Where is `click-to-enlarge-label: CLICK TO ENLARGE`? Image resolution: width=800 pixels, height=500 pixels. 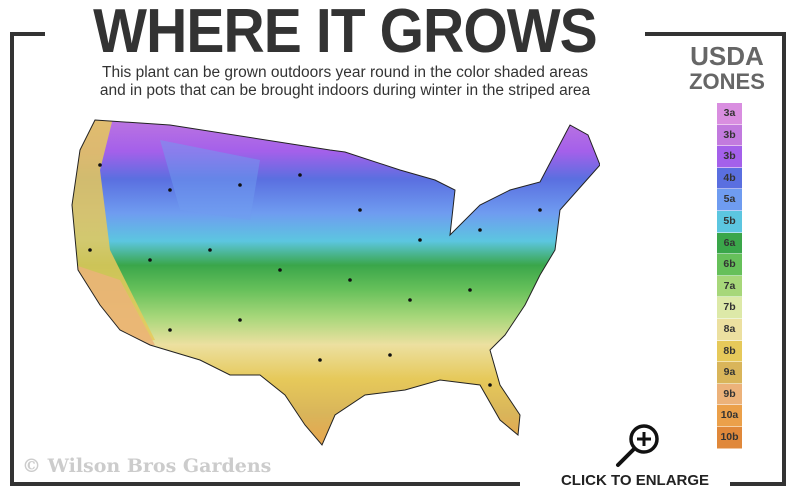
click-to-enlarge-label: CLICK TO ENLARGE is located at coordinates (635, 480).